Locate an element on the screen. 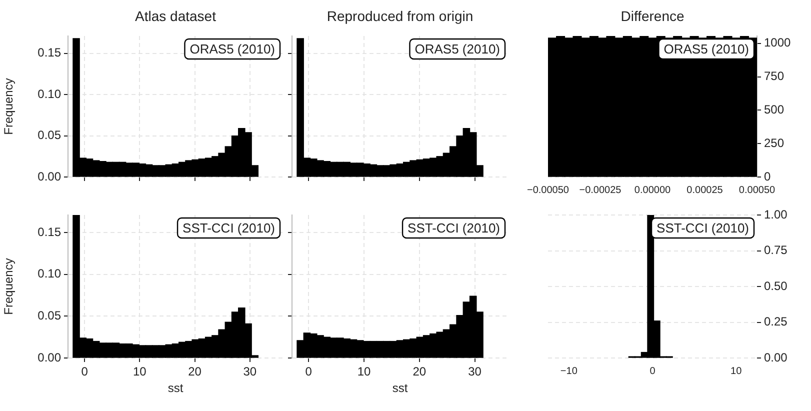 The image size is (811, 411). x-tick-label: −0.00050 is located at coordinates (548, 190).